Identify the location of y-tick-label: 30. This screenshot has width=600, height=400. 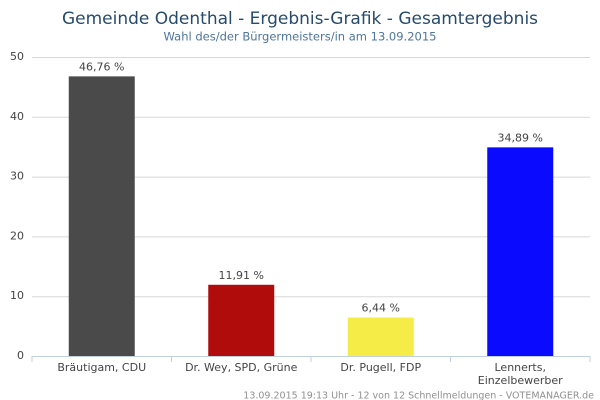
(17, 176).